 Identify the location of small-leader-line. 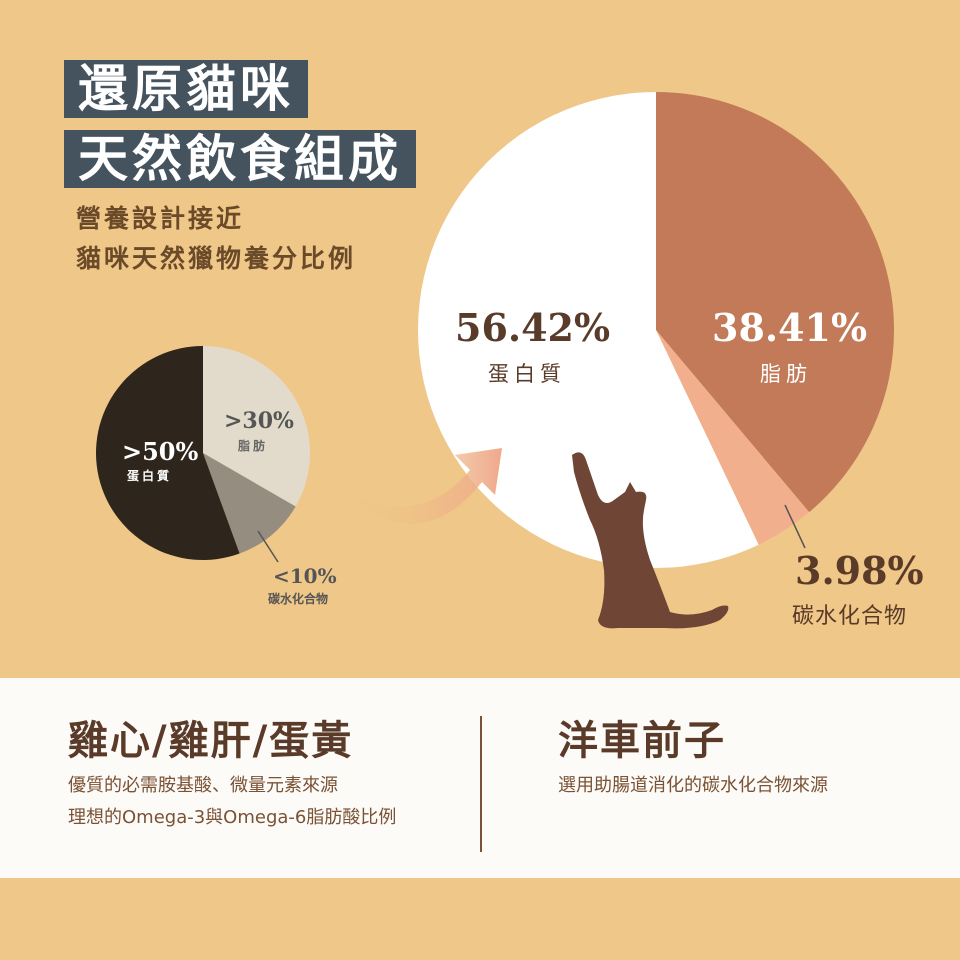
(268, 546).